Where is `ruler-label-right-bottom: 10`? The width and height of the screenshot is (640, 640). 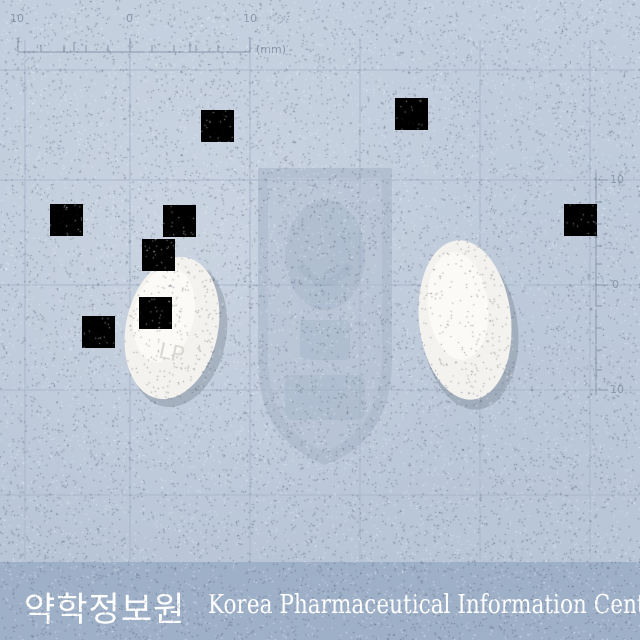
ruler-label-right-bottom: 10 is located at coordinates (617, 389).